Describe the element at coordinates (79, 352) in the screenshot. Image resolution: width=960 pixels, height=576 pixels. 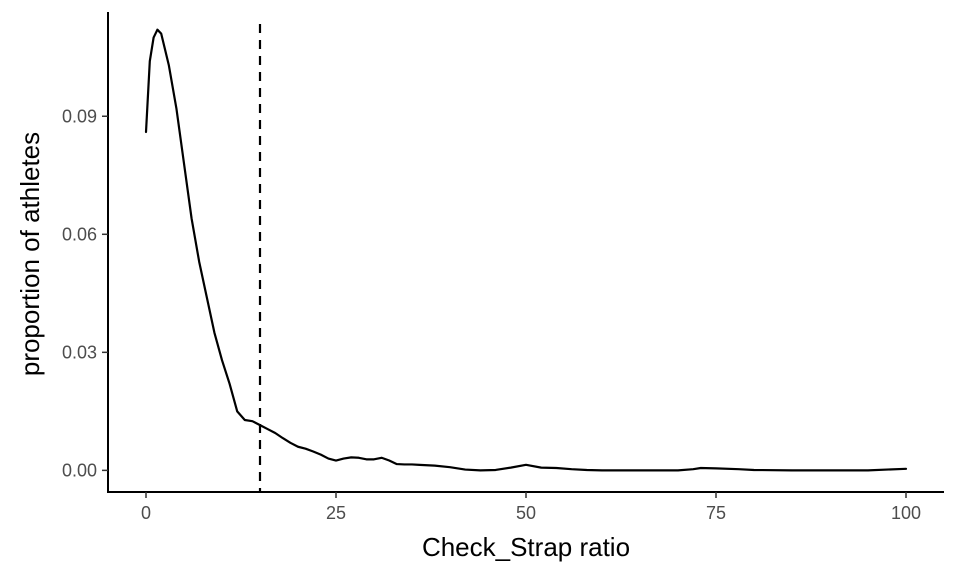
I see `y-tick-label: 0.03` at that location.